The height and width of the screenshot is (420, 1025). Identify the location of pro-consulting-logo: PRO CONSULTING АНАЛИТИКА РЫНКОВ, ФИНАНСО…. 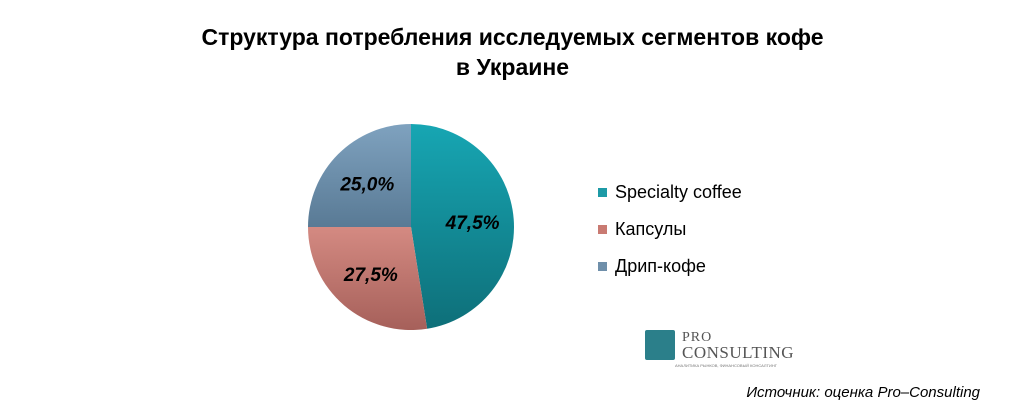
(720, 351).